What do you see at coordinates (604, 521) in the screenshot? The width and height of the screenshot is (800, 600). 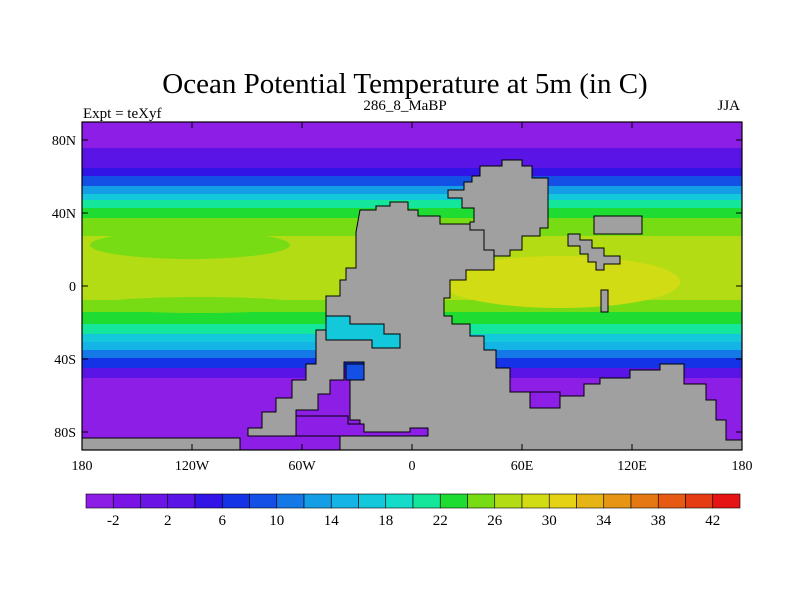 I see `colorbar-label: 34` at bounding box center [604, 521].